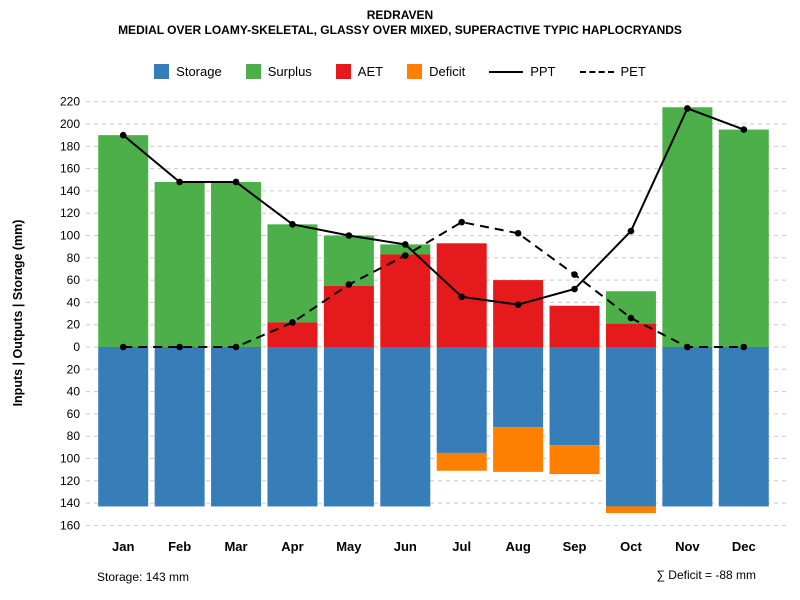 The height and width of the screenshot is (600, 800). I want to click on pet-line-point-aug, so click(518, 233).